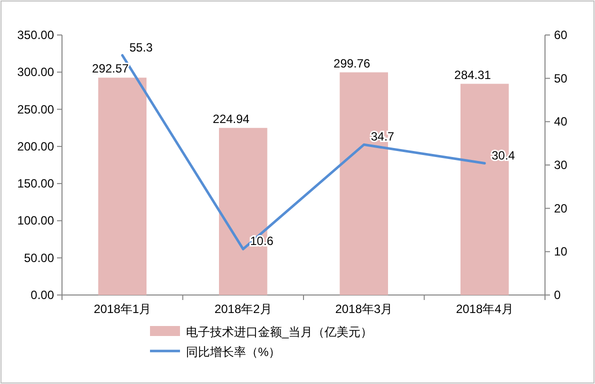  What do you see at coordinates (561, 251) in the screenshot?
I see `y2-tick-label: 10` at bounding box center [561, 251].